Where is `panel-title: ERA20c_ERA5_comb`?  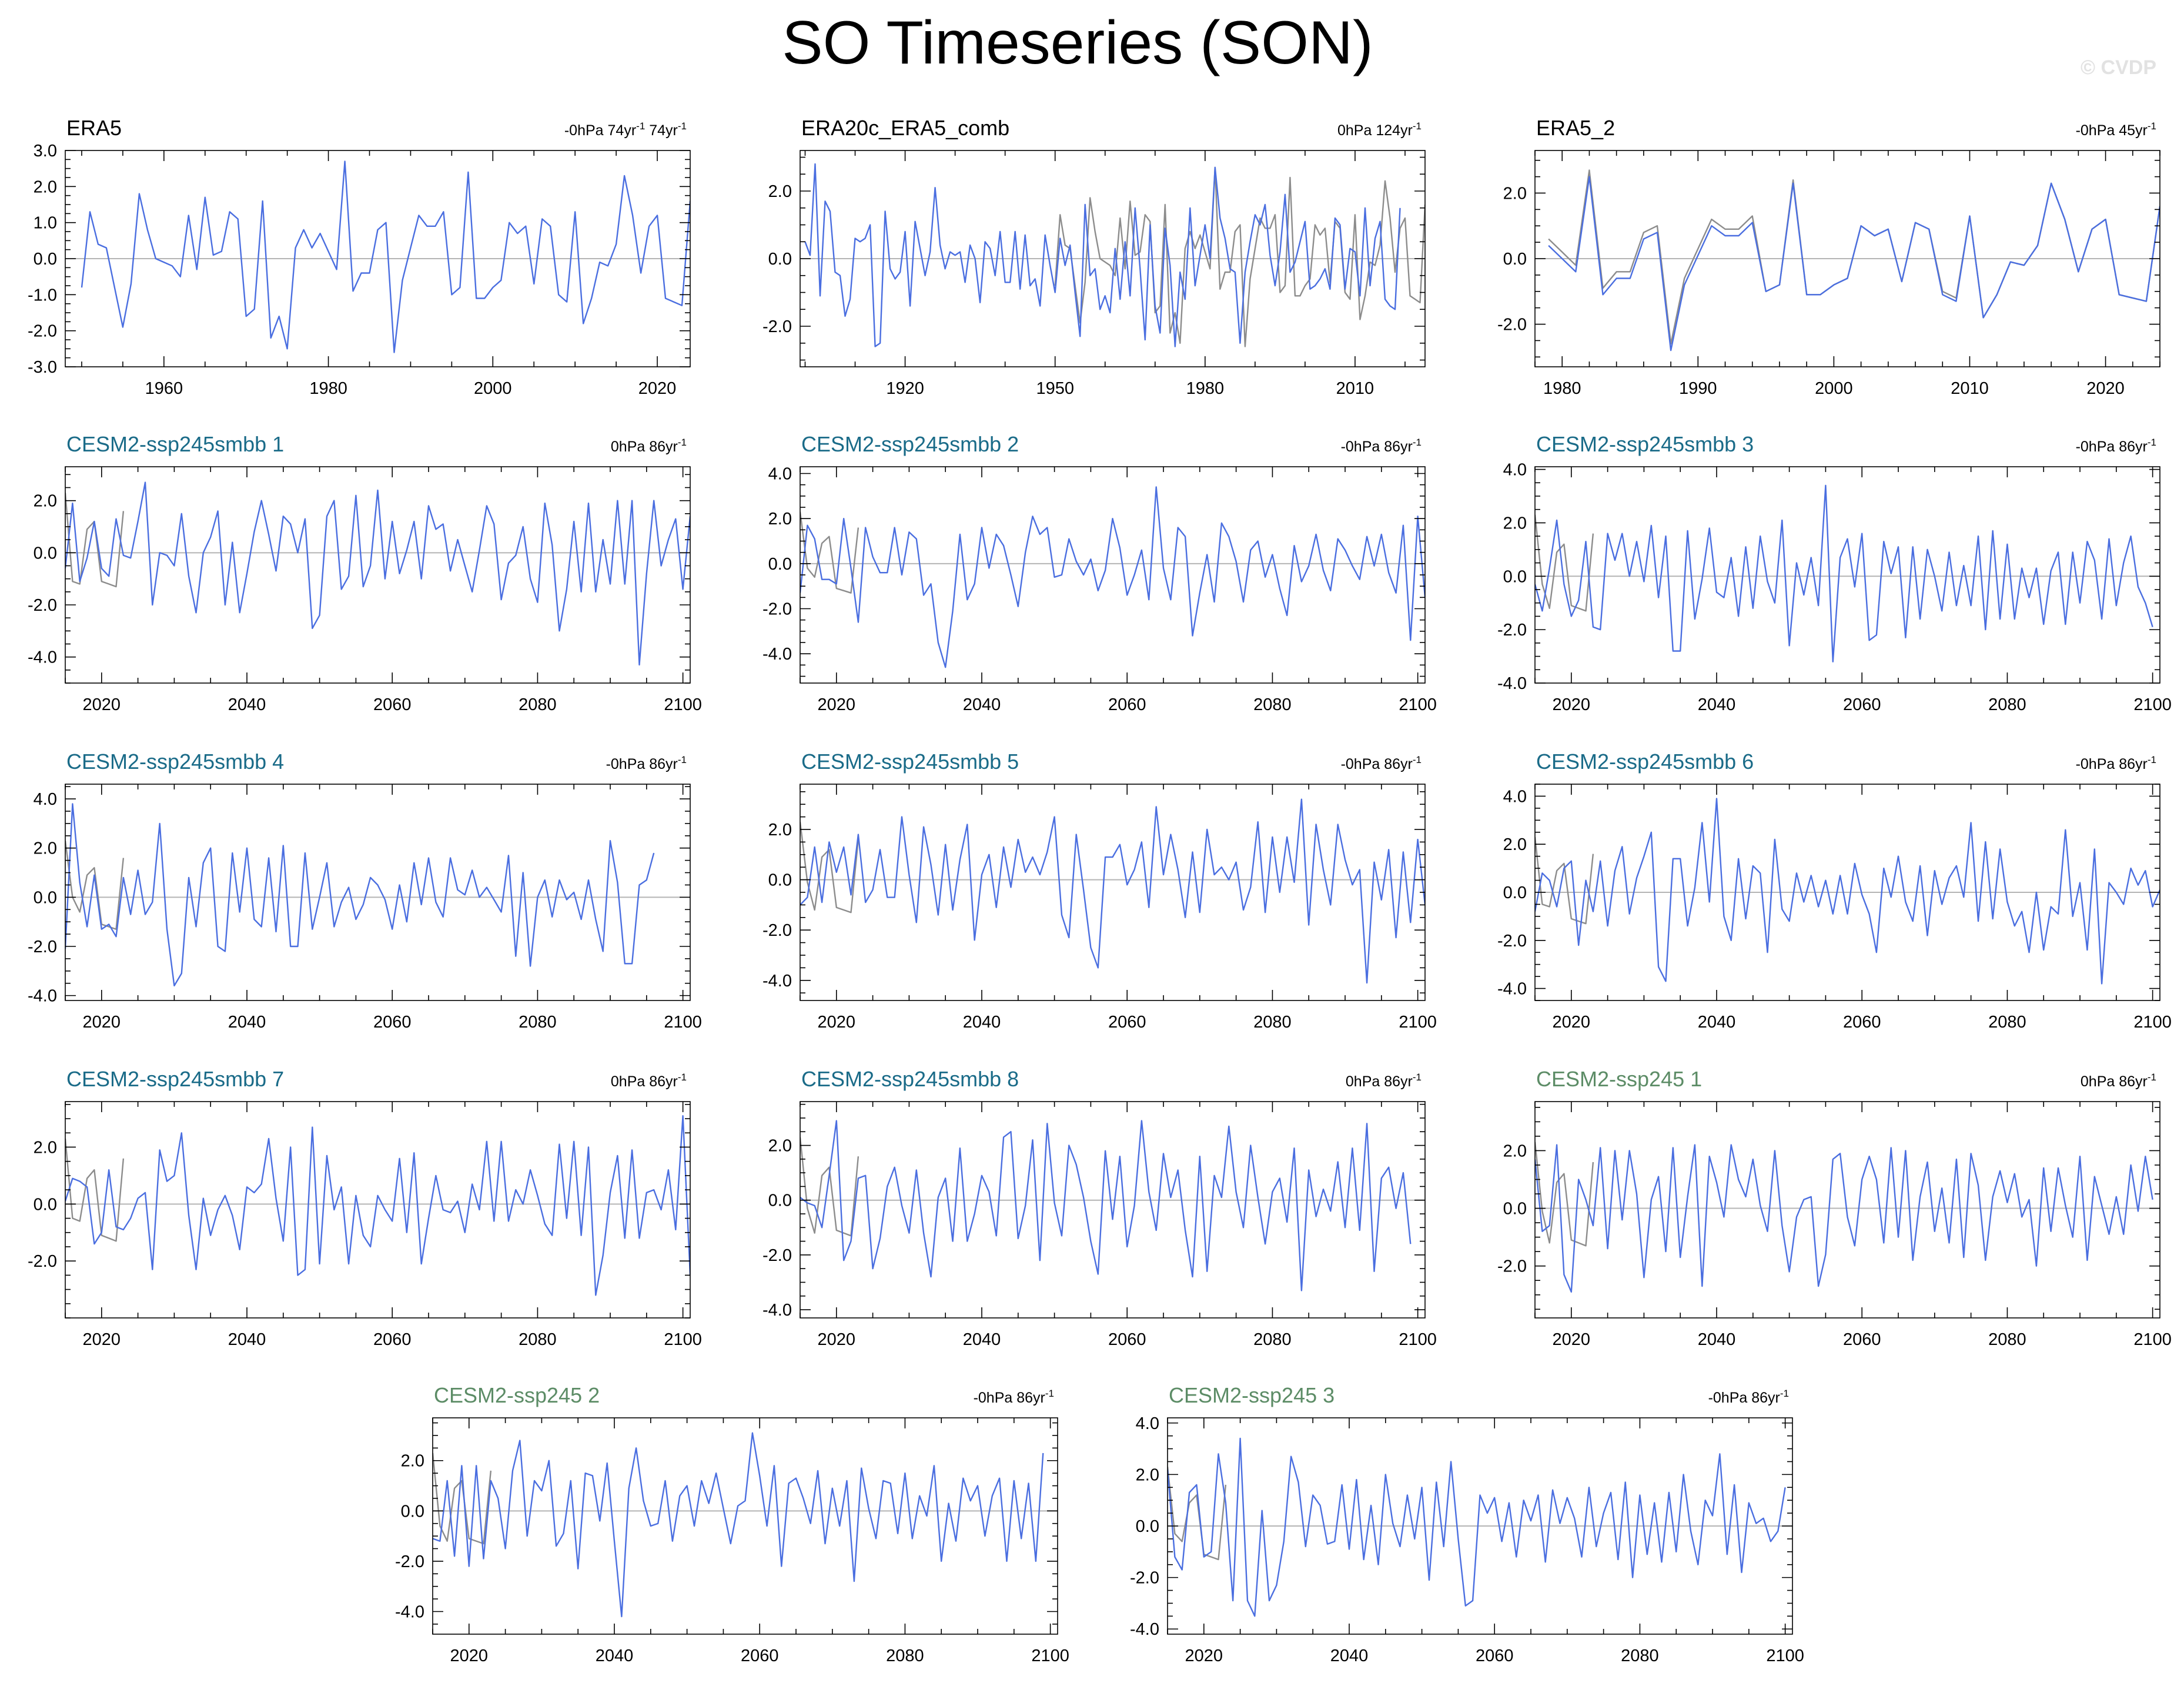
panel-title: ERA20c_ERA5_comb is located at coordinates (905, 128).